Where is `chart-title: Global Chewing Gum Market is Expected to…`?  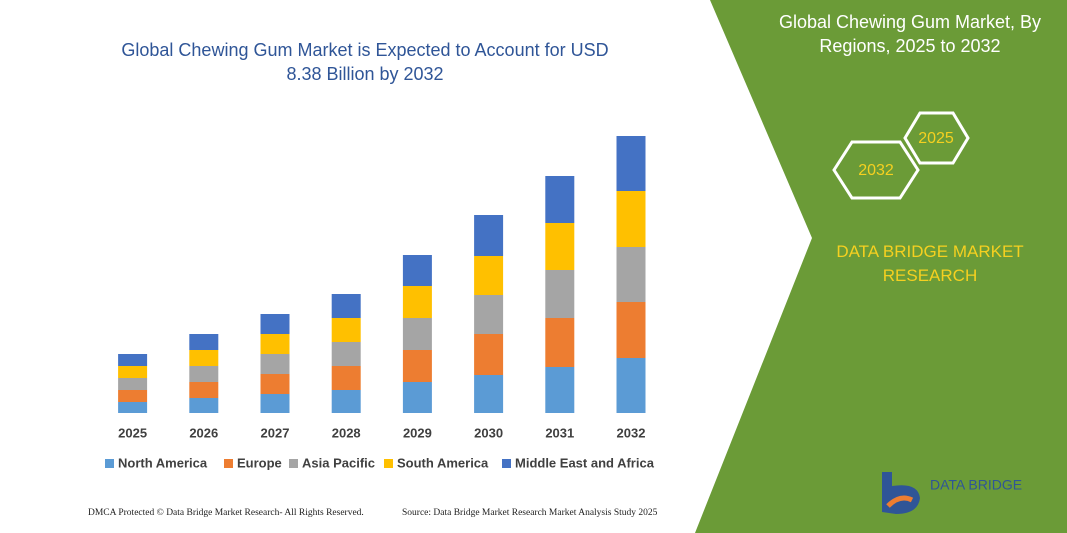
chart-title: Global Chewing Gum Market is Expected to… is located at coordinates (365, 62).